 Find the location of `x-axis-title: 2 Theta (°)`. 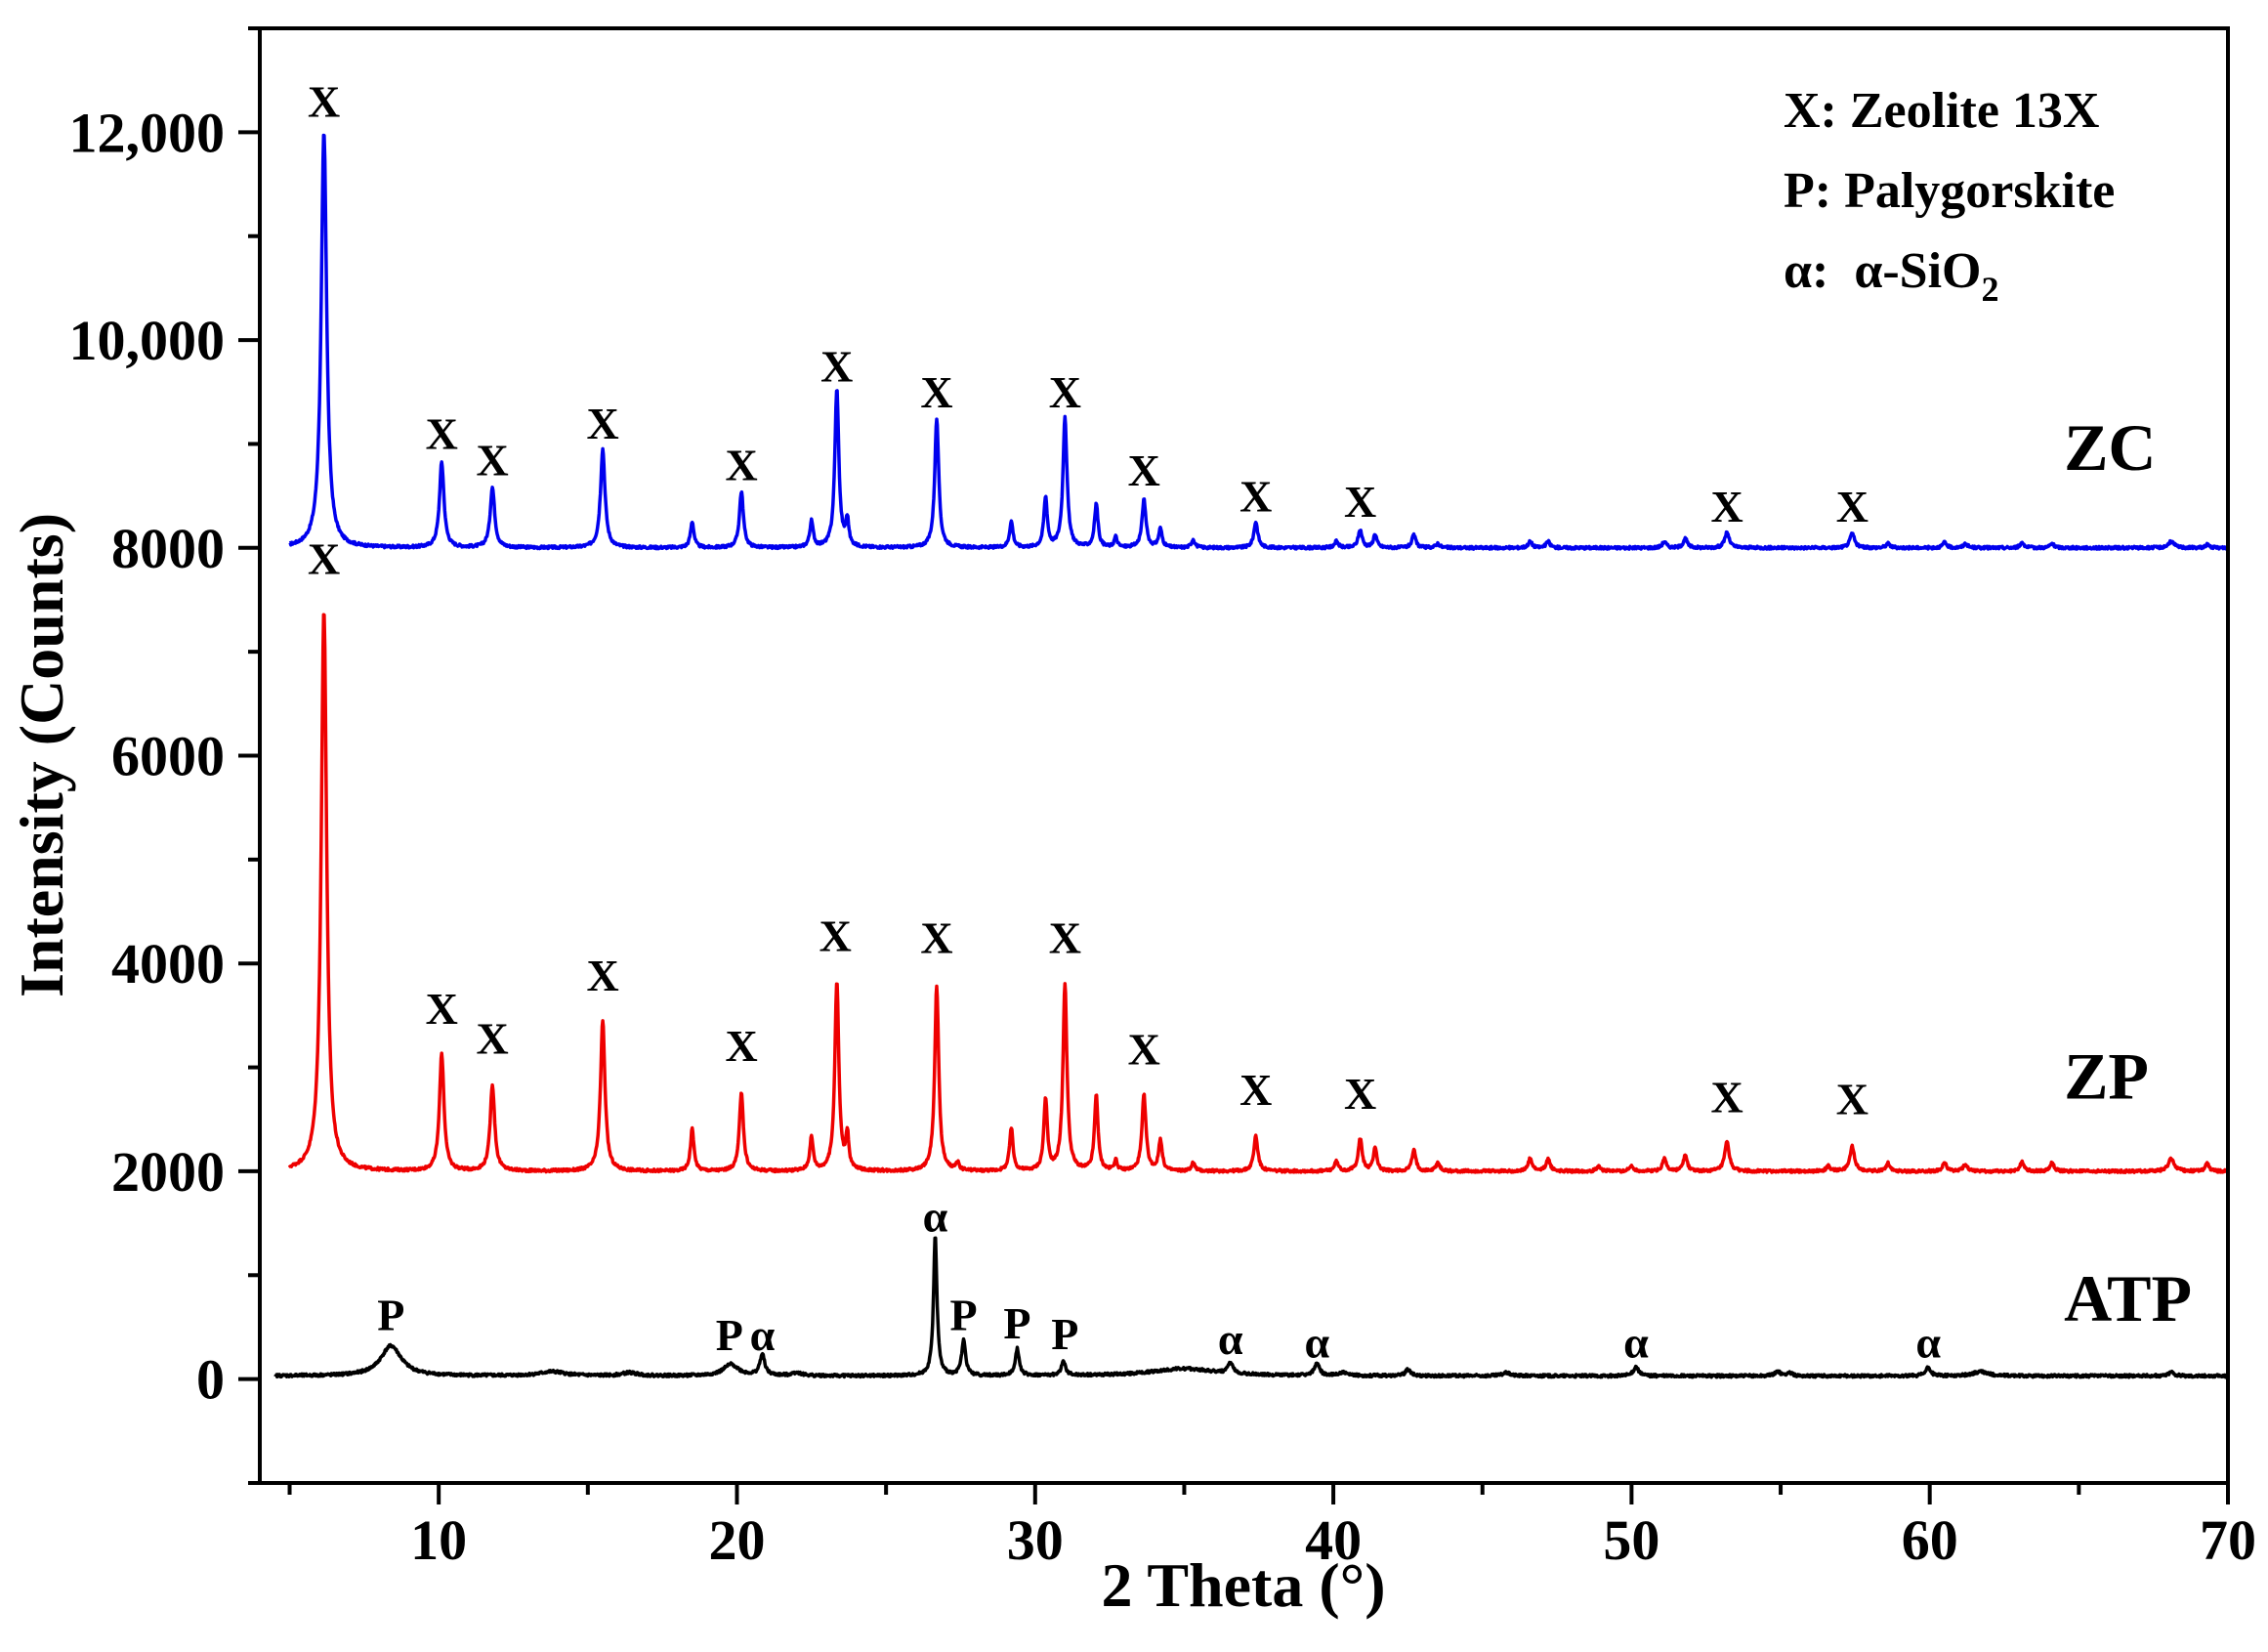

x-axis-title: 2 Theta (°) is located at coordinates (1243, 1585).